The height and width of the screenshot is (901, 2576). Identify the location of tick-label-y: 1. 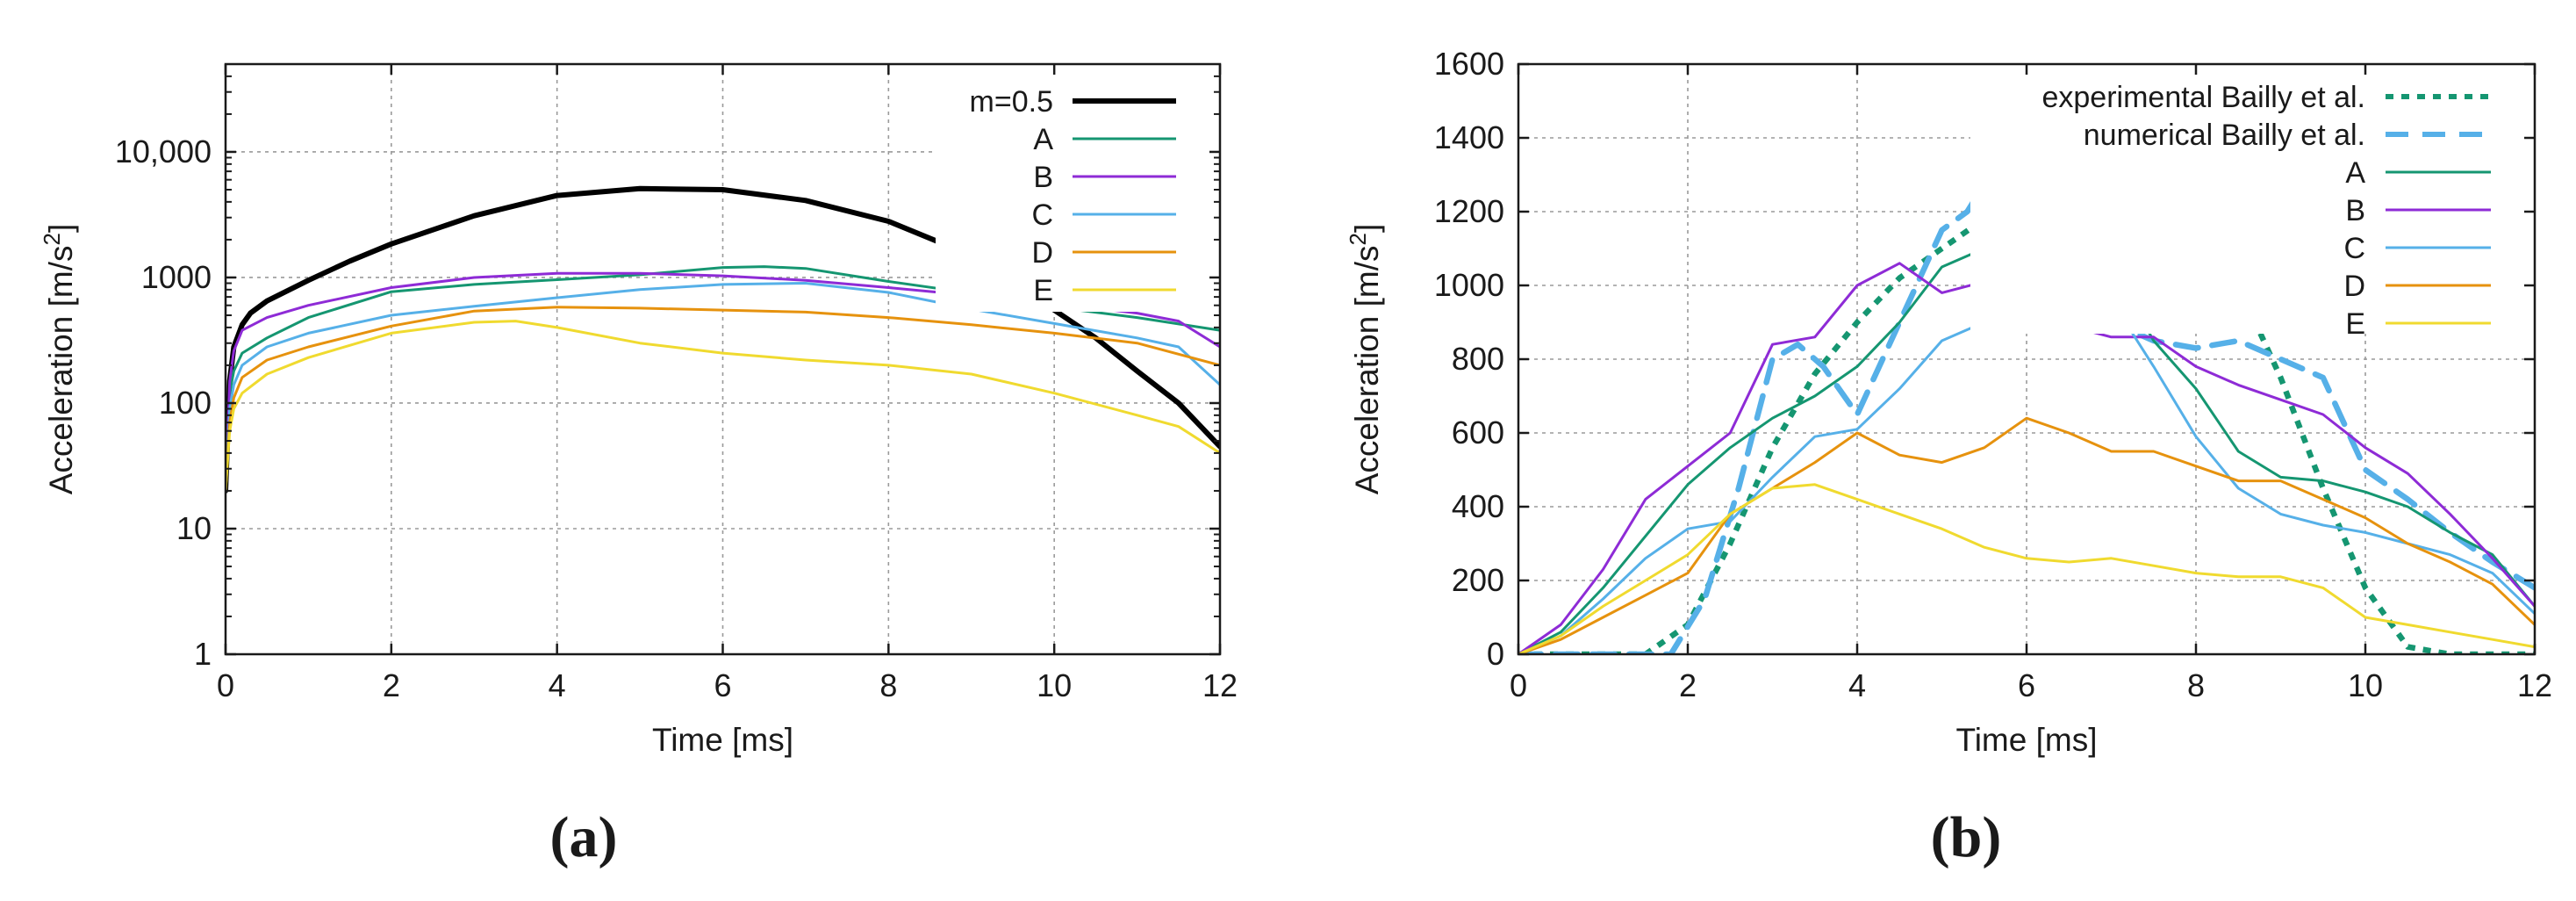
(203, 654).